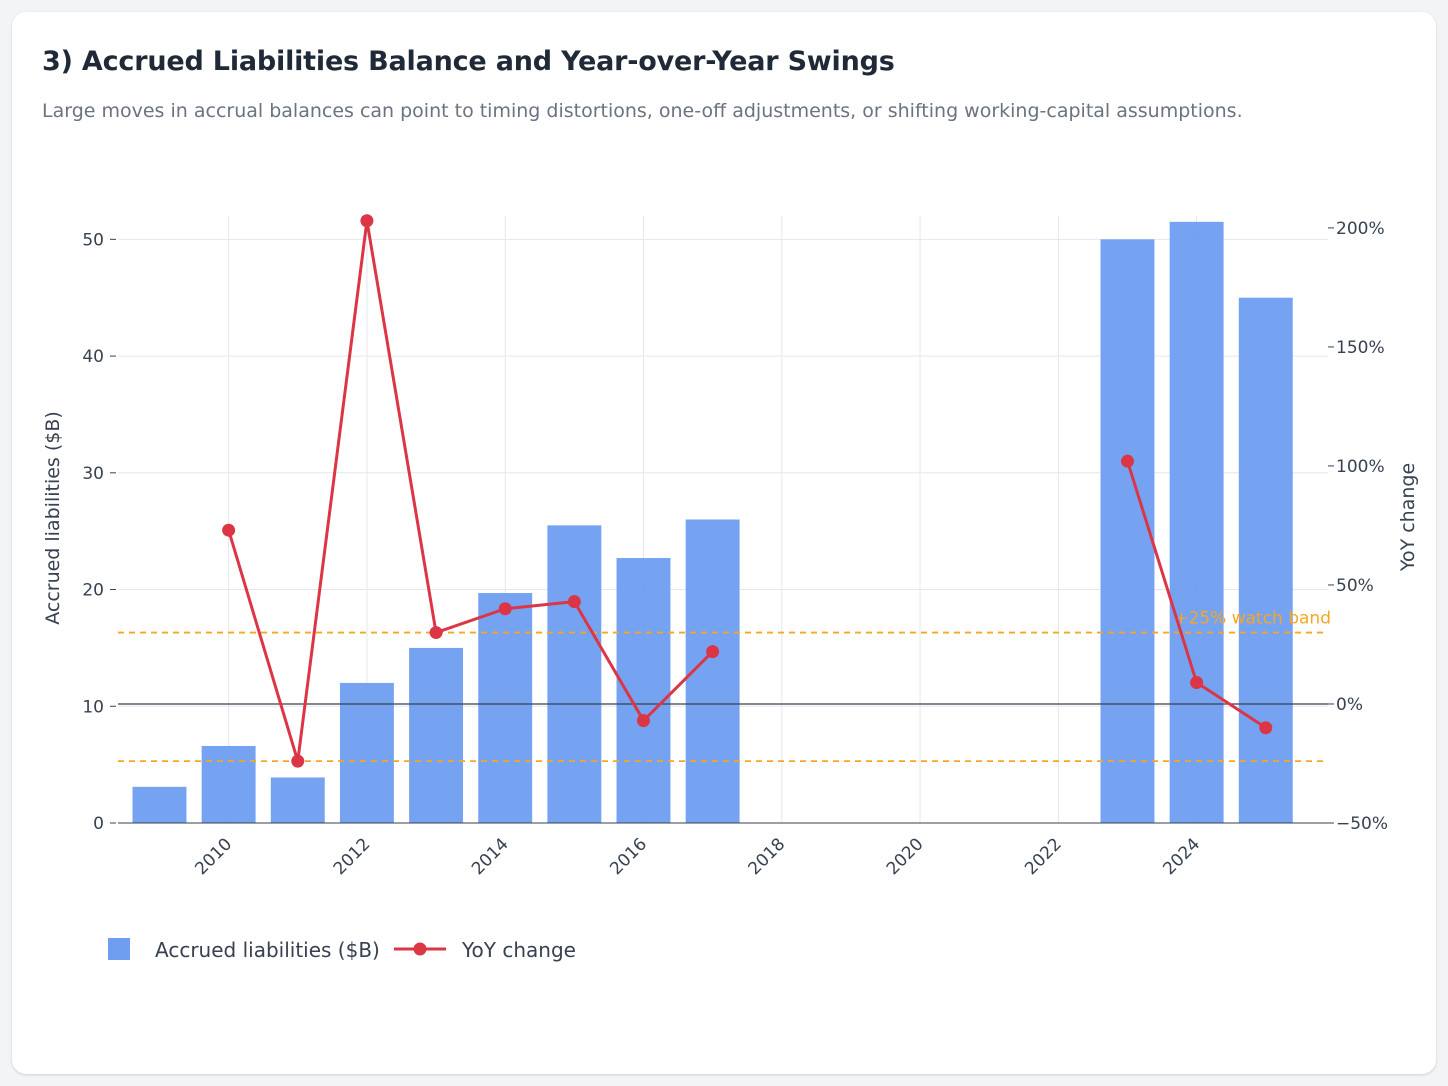  Describe the element at coordinates (267, 950) in the screenshot. I see `legend-bar-label: Accrued liabilities ($B)` at that location.